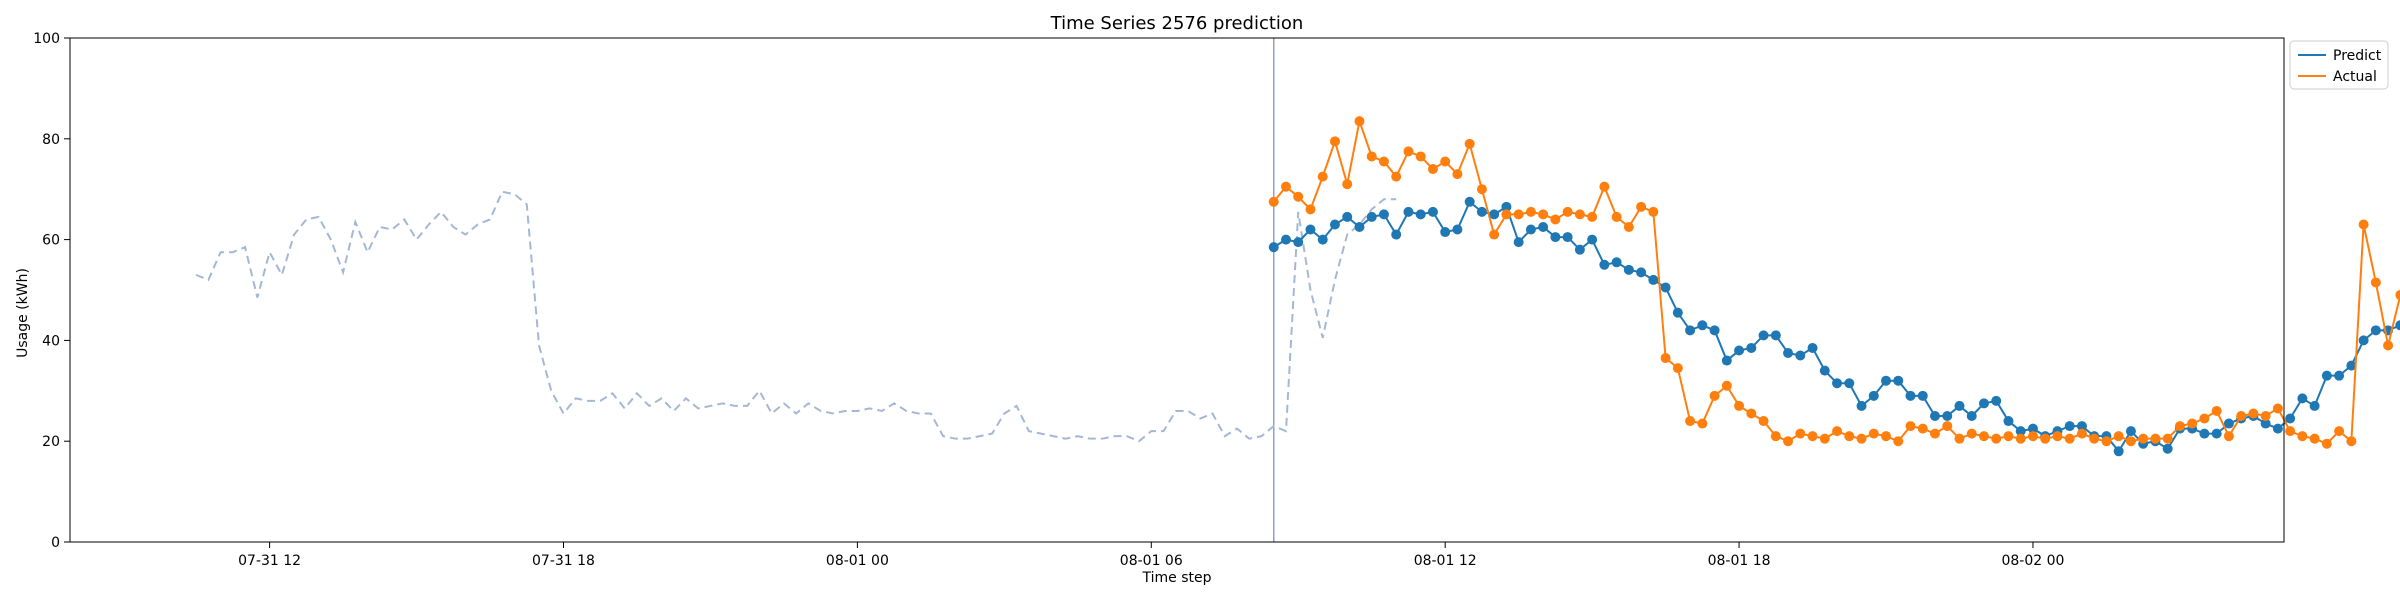 This screenshot has width=2400, height=600. Describe the element at coordinates (857, 561) in the screenshot. I see `x-tick-label: 08-01 00` at that location.